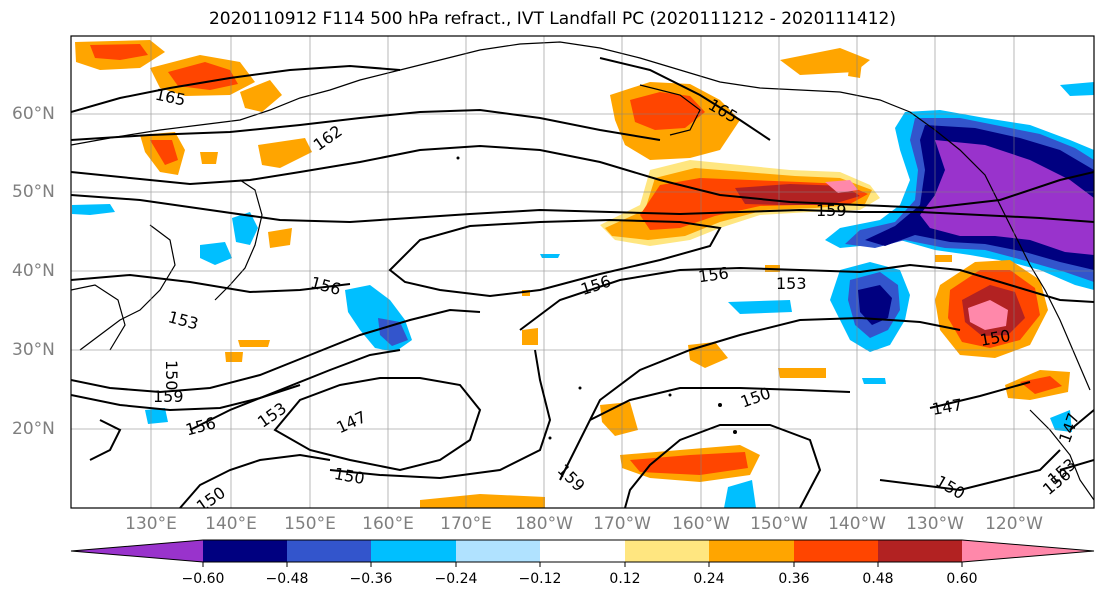 This screenshot has width=1105, height=601. I want to click on colorbar-tick: −0.12, so click(540, 579).